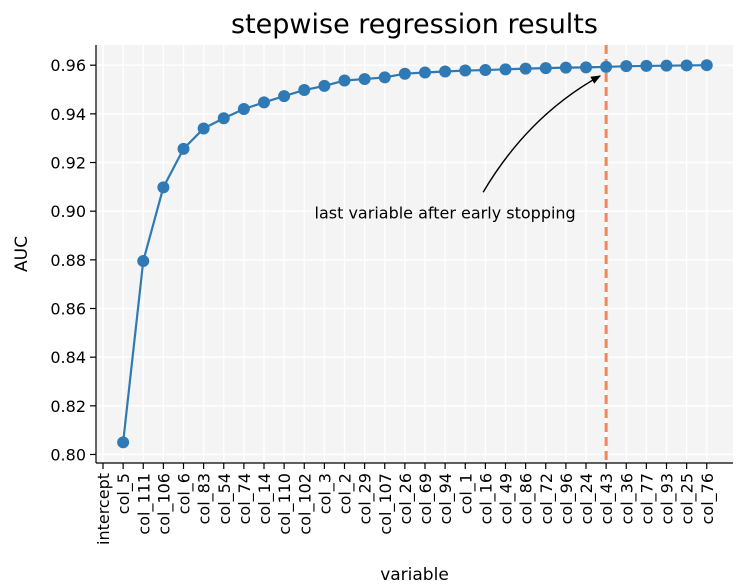 The width and height of the screenshot is (743, 588). What do you see at coordinates (547, 498) in the screenshot?
I see `x-tick-label: col_72` at bounding box center [547, 498].